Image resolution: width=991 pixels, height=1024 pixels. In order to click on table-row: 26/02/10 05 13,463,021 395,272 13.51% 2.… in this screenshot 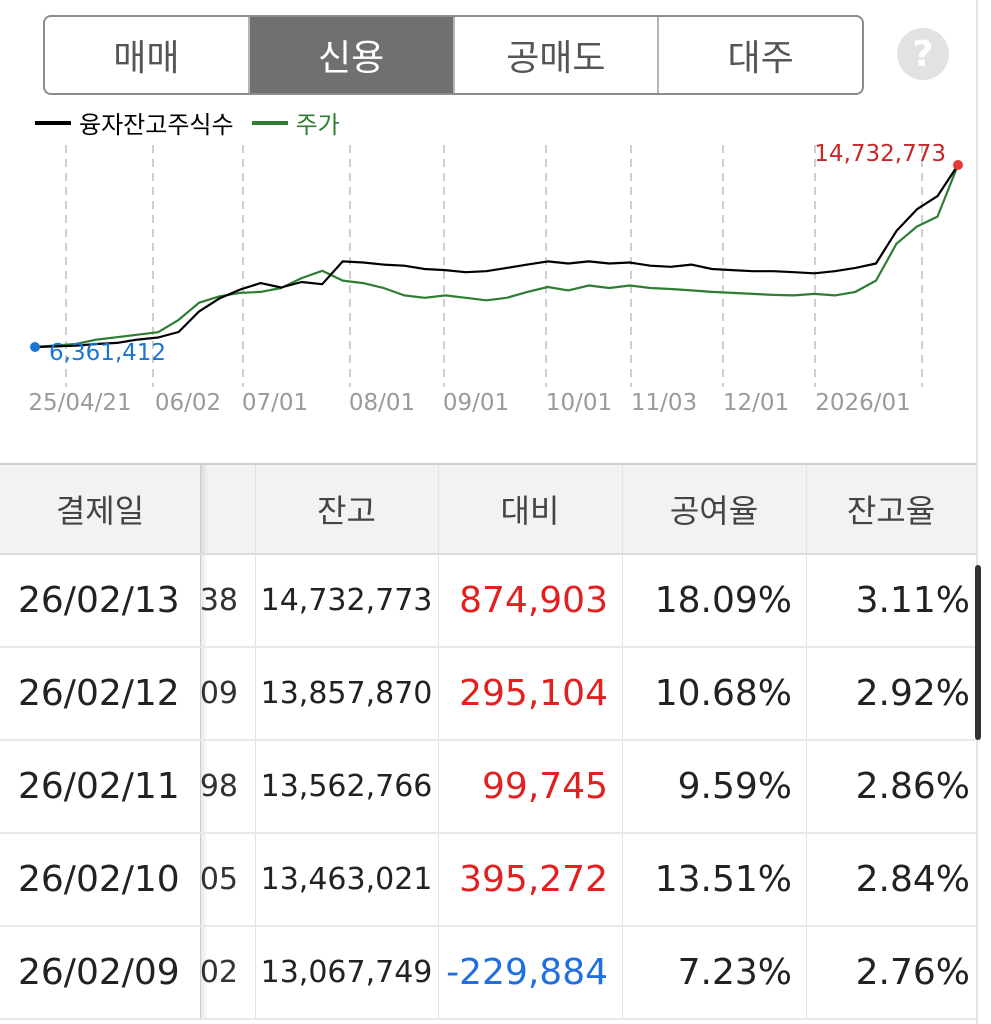, I will do `click(488, 880)`.